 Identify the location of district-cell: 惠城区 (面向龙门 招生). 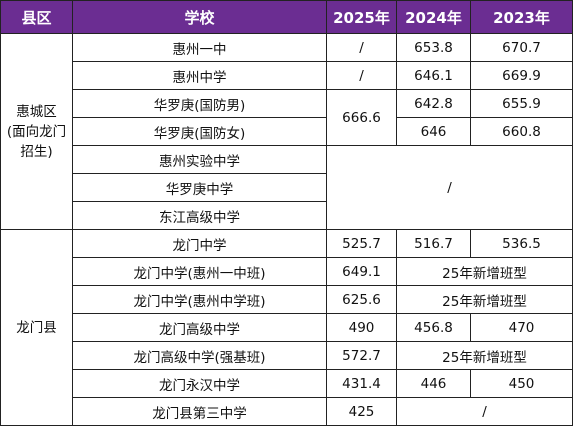
(36, 131).